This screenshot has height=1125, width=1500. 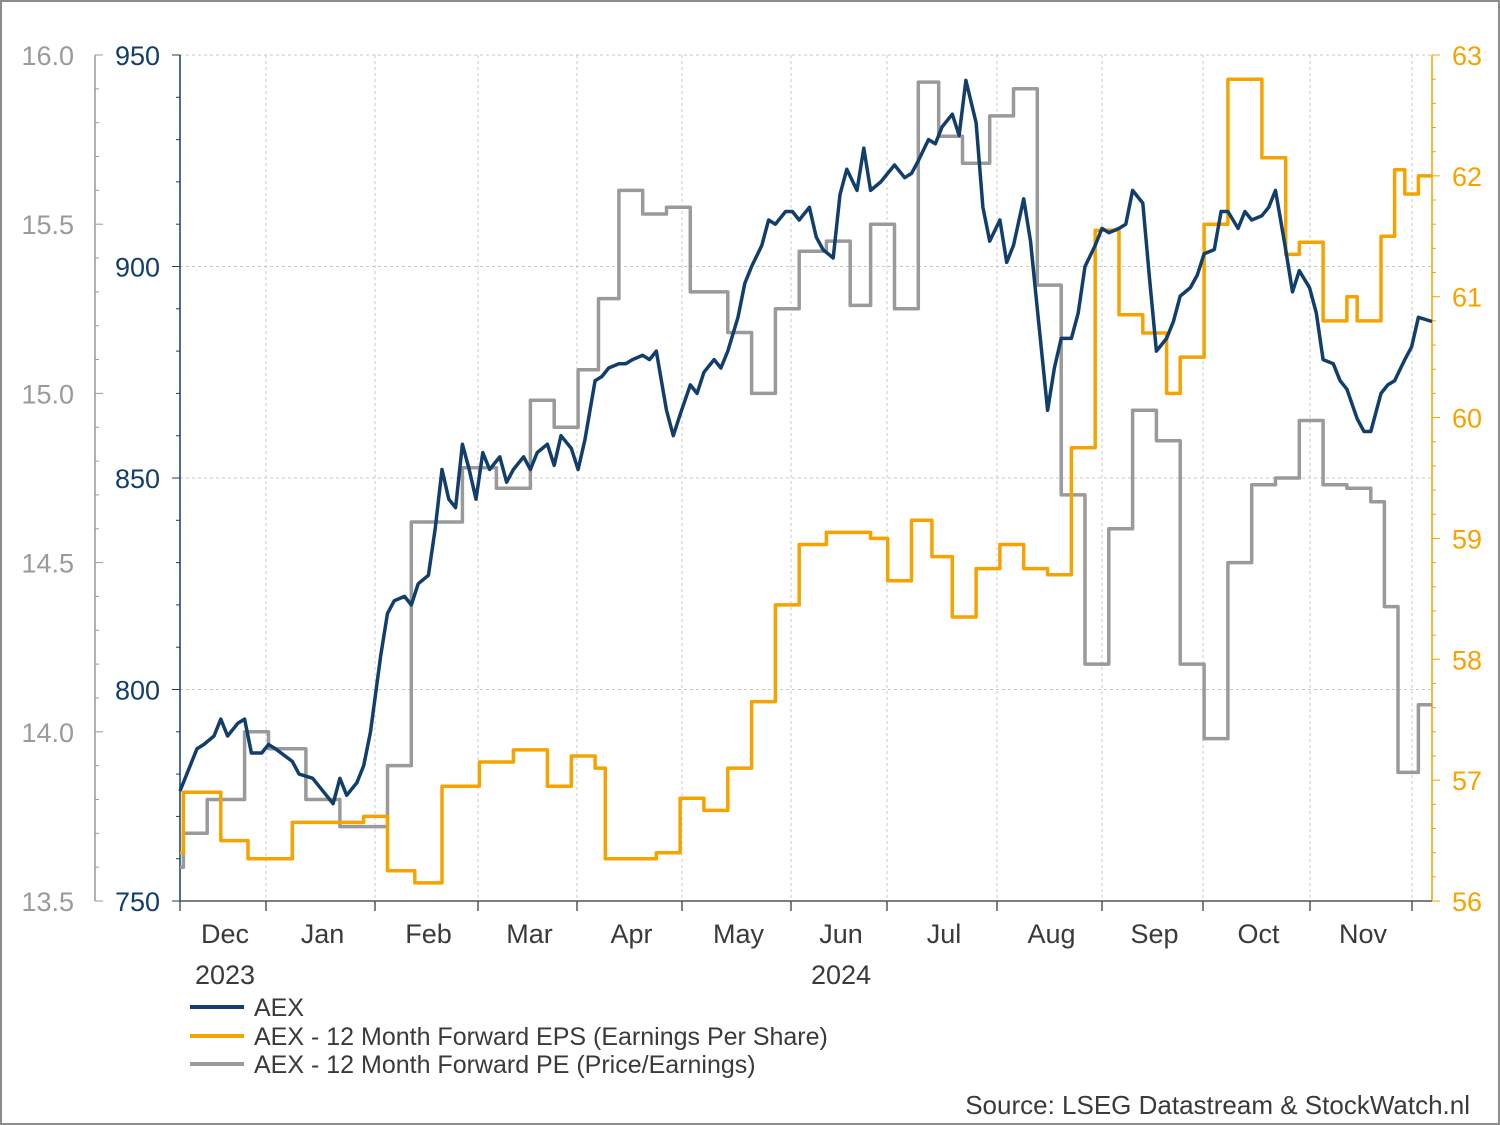 I want to click on pe-tick-label: 14.5, so click(x=47, y=564).